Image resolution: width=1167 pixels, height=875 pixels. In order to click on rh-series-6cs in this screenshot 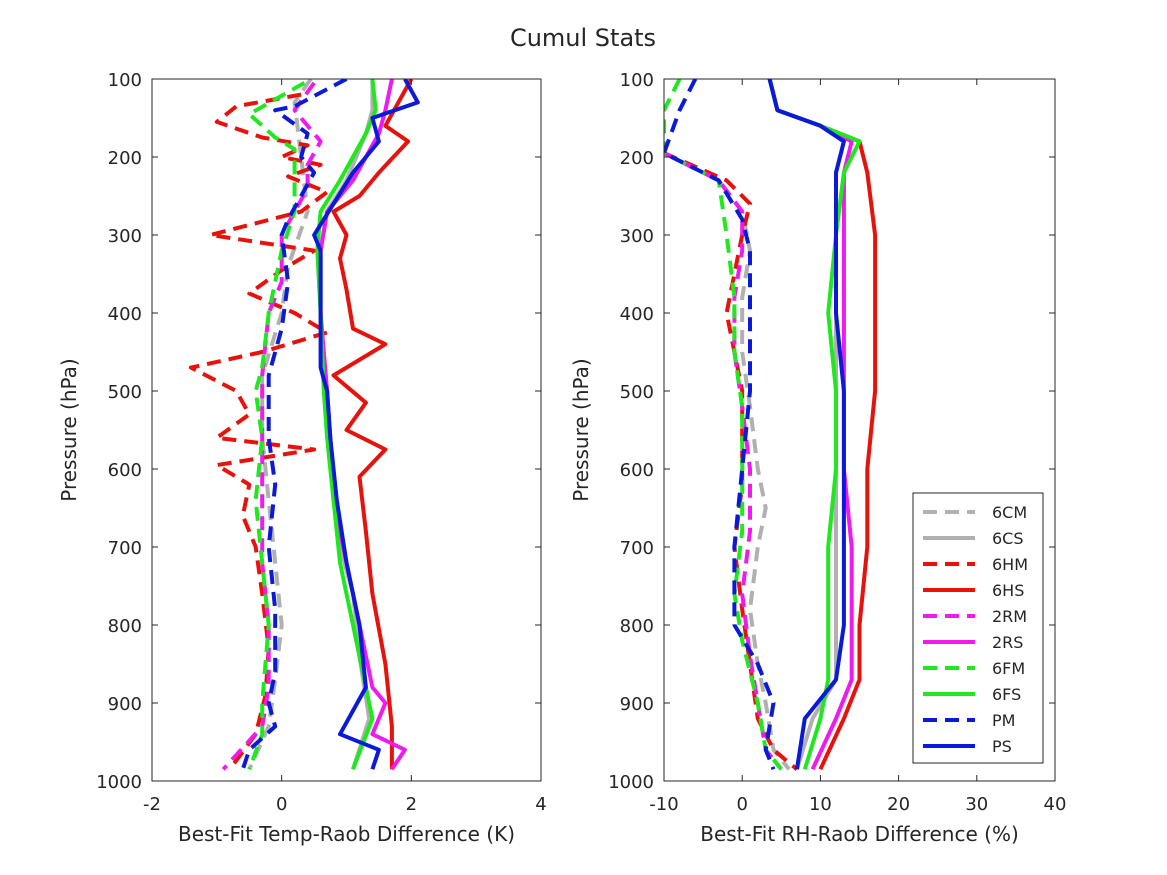, I will do `click(806, 424)`.